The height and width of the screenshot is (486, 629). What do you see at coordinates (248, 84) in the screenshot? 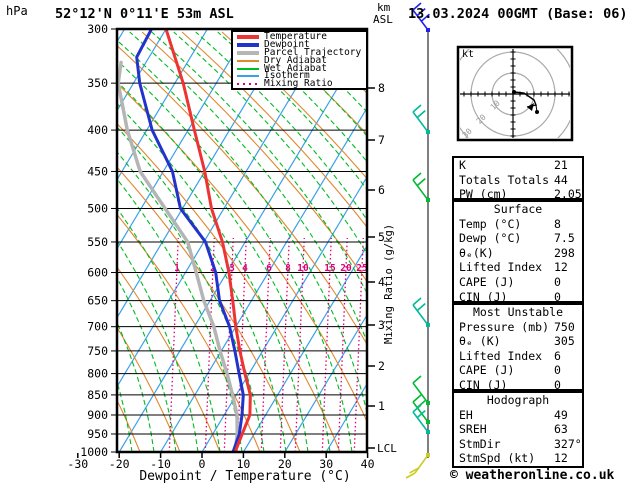
I see `mixing-ratio-line-swatch` at bounding box center [248, 84].